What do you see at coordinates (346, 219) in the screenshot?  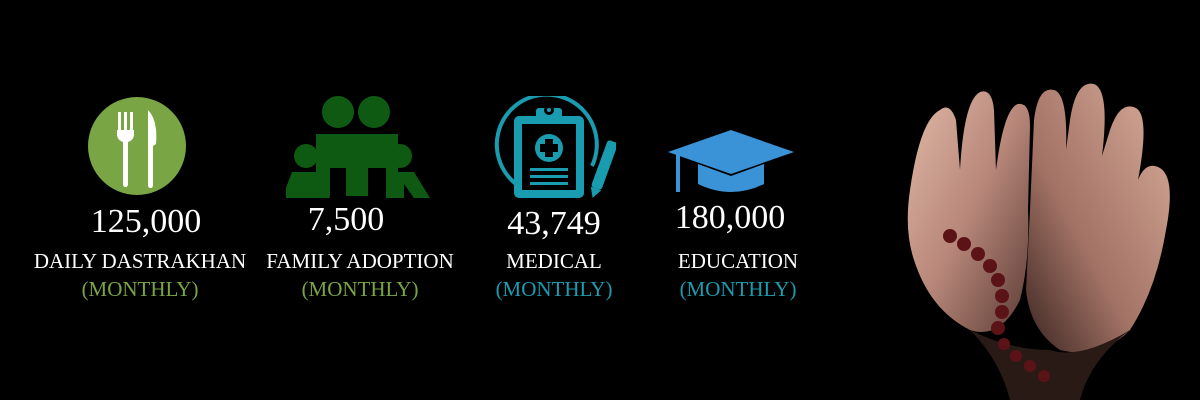 I see `stat-number-family: 7,500` at bounding box center [346, 219].